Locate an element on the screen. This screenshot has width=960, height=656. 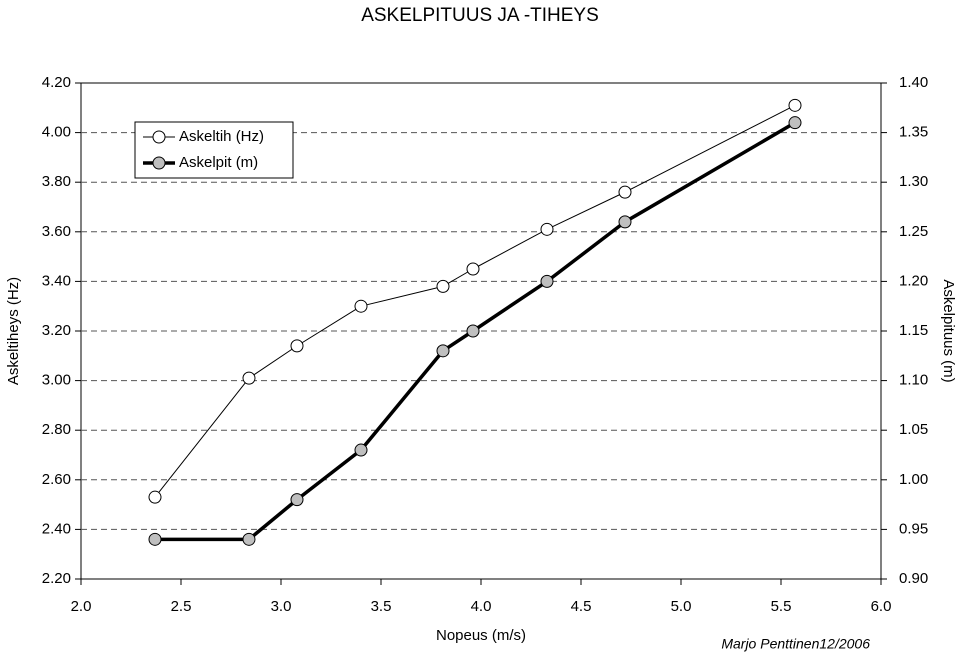
y2-axis-label: Askelpituus (m) is located at coordinates (948, 330).